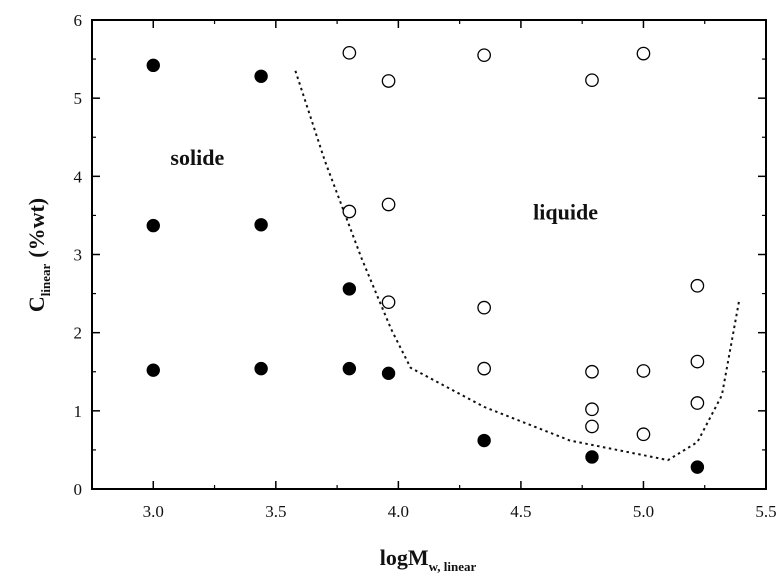  I want to click on y-axis-title-unit: (%wt), so click(36, 228).